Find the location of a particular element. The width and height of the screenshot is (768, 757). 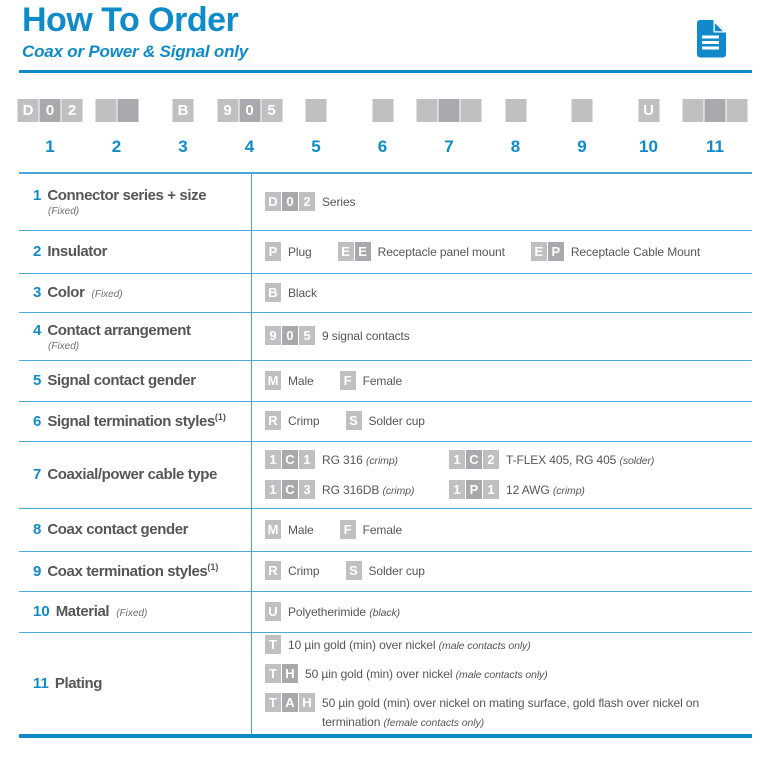

row-label-line: 7 Coaxial/power cable type is located at coordinates (125, 475).